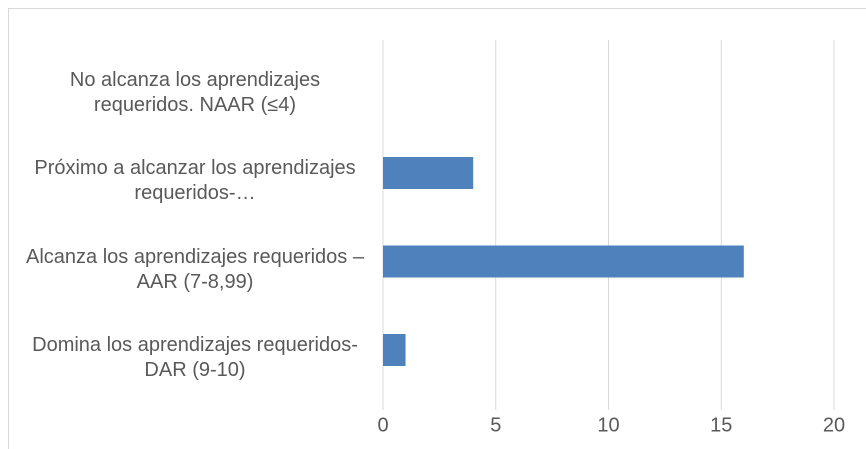  What do you see at coordinates (382, 425) in the screenshot?
I see `x-tick-label: 0` at bounding box center [382, 425].